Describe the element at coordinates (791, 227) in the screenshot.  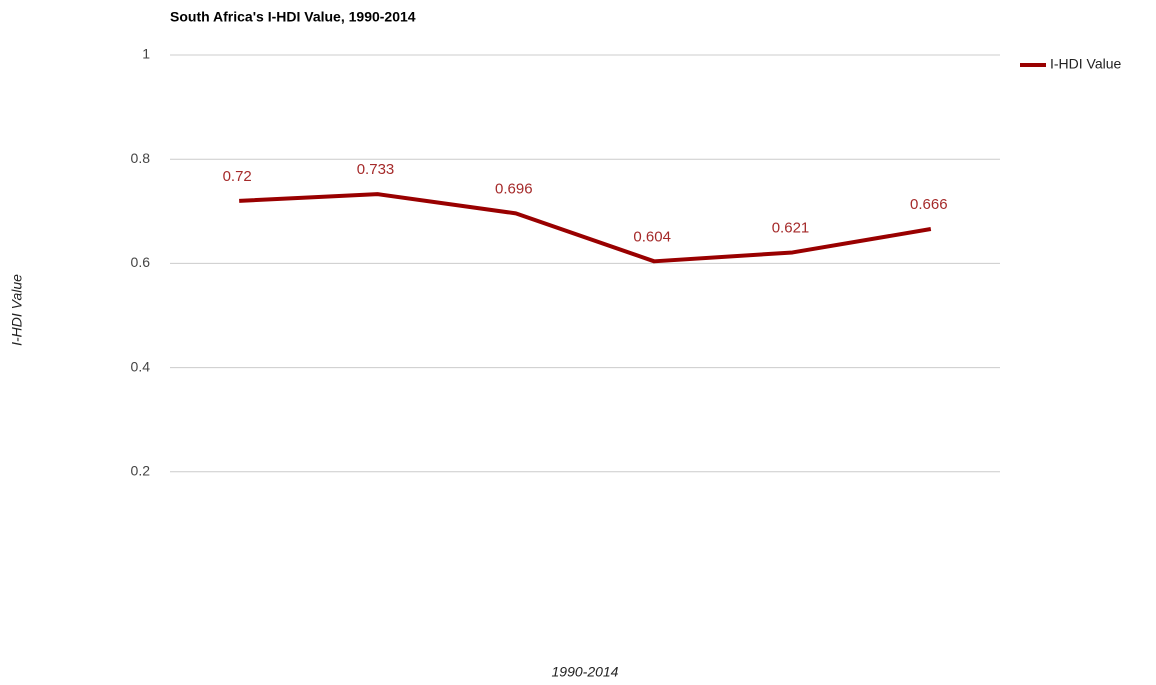
I see `data-label: 0.621` at that location.